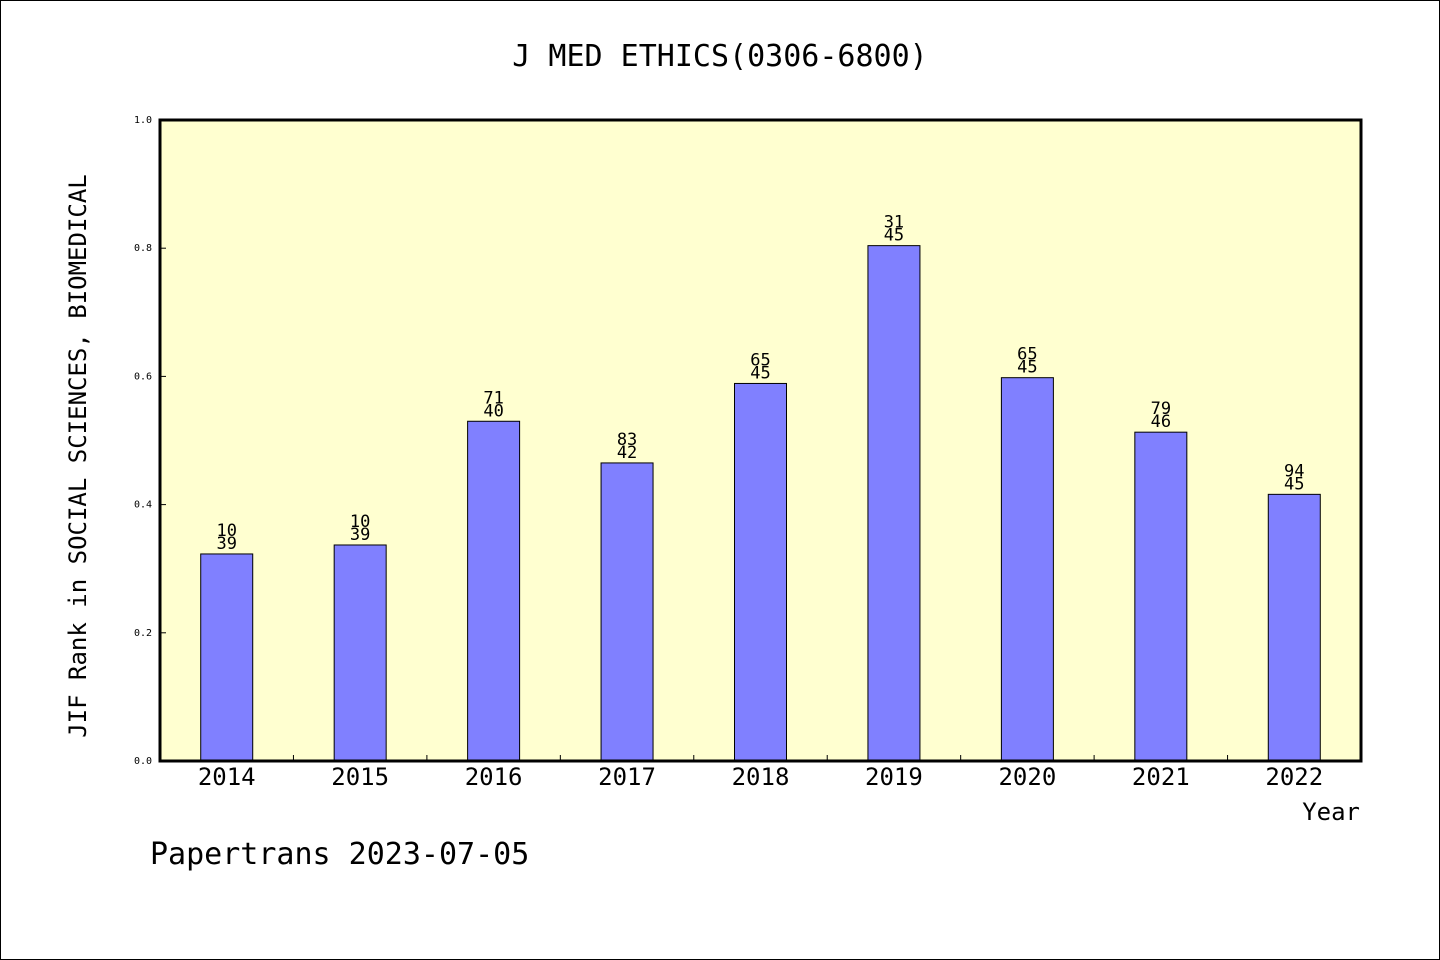 This screenshot has width=1440, height=960. What do you see at coordinates (143, 633) in the screenshot?
I see `y-tick-label: 0.2` at bounding box center [143, 633].